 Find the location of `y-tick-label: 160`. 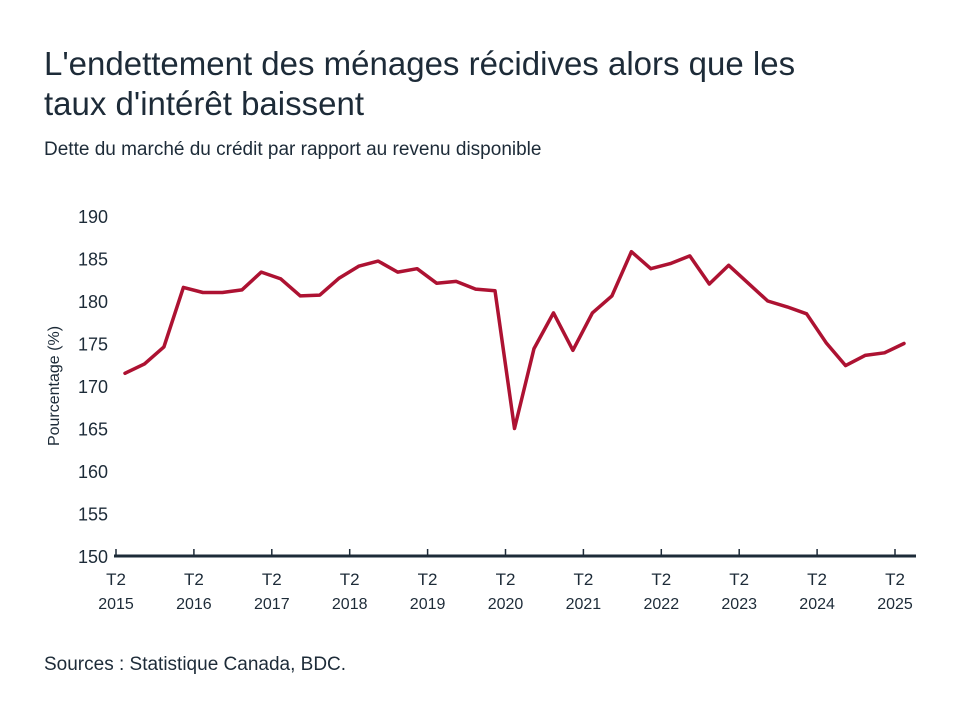

y-tick-label: 160 is located at coordinates (93, 472).